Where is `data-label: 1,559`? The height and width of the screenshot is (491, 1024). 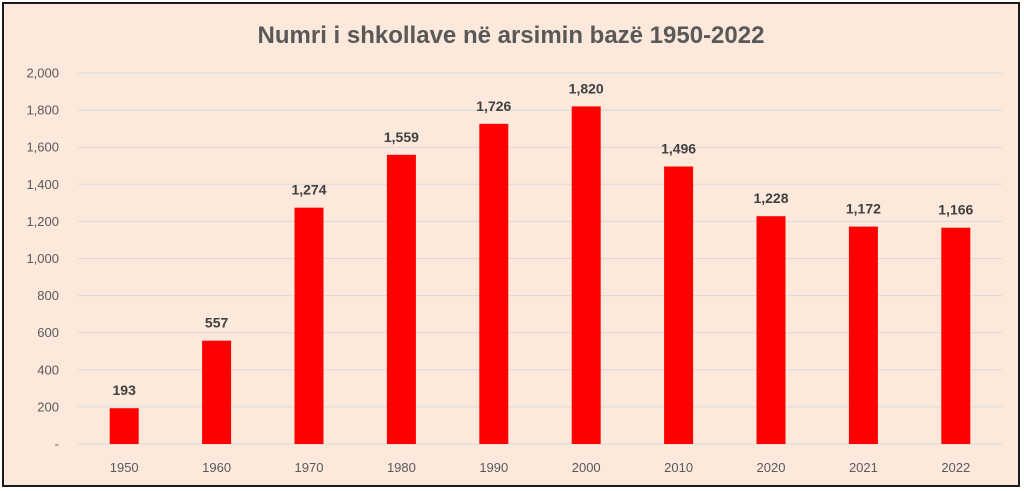 data-label: 1,559 is located at coordinates (401, 137).